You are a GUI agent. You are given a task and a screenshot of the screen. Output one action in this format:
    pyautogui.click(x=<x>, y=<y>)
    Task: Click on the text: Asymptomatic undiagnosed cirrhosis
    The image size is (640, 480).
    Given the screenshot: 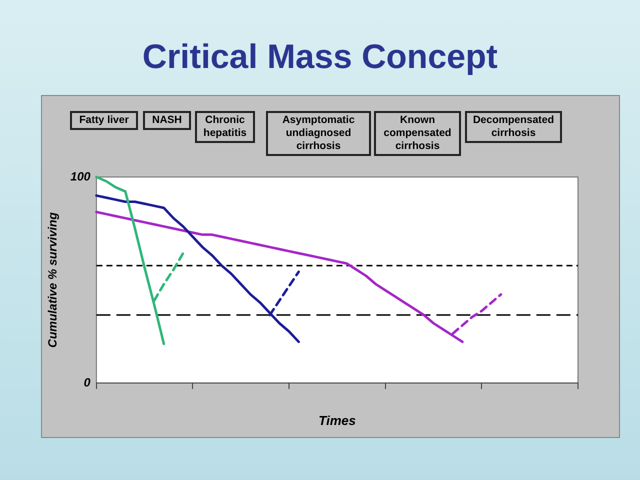 What is the action you would take?
    pyautogui.click(x=318, y=133)
    